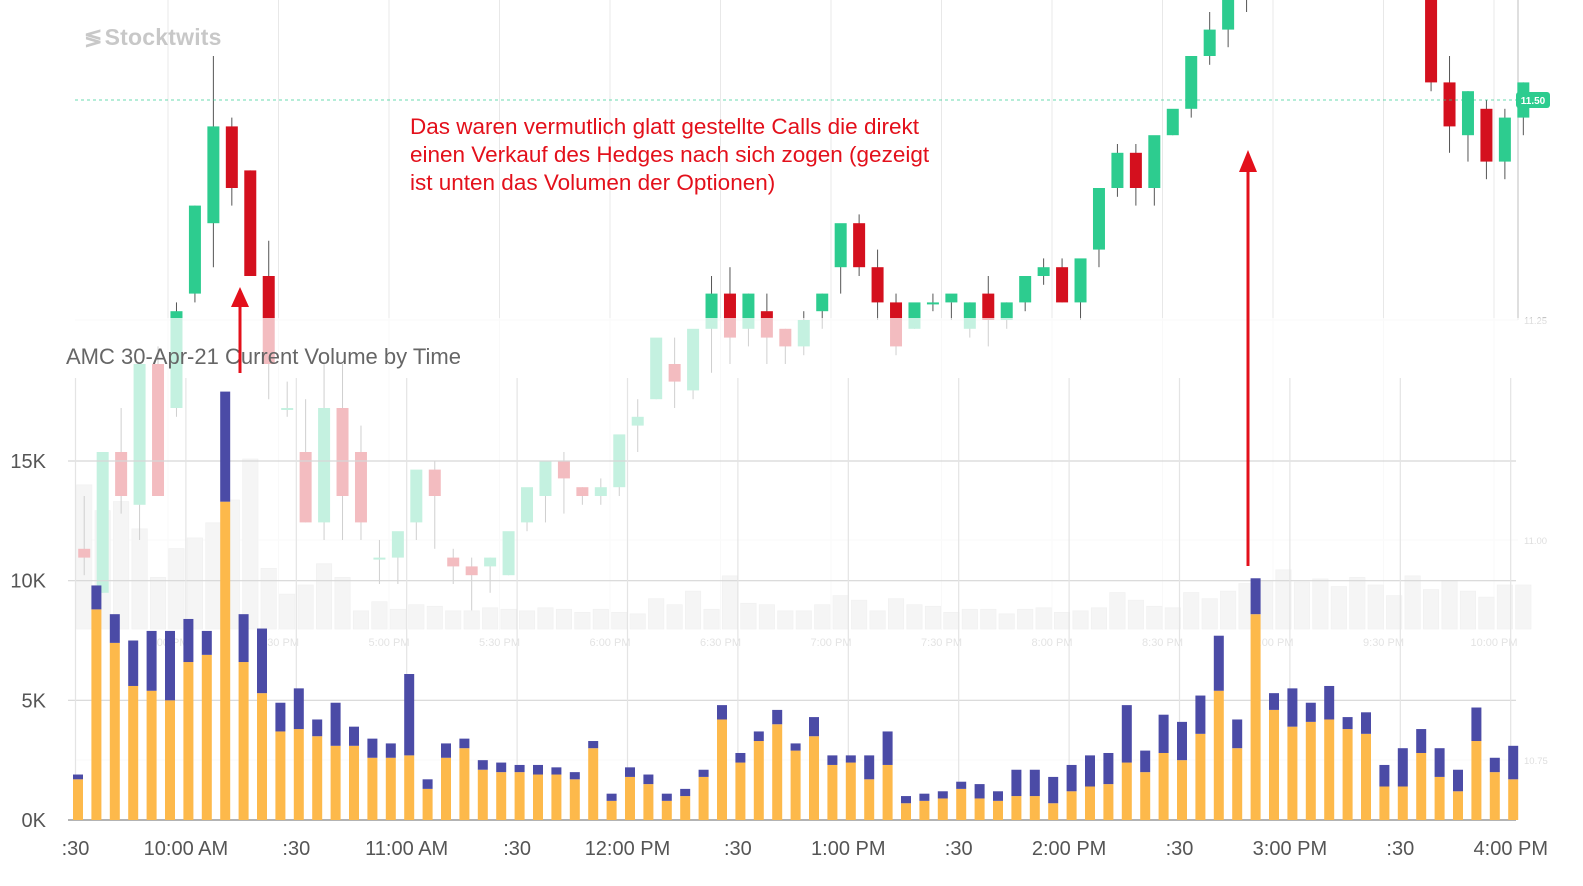 The height and width of the screenshot is (886, 1583). What do you see at coordinates (628, 849) in the screenshot?
I see `volume-x-tick: 12:00 PM` at bounding box center [628, 849].